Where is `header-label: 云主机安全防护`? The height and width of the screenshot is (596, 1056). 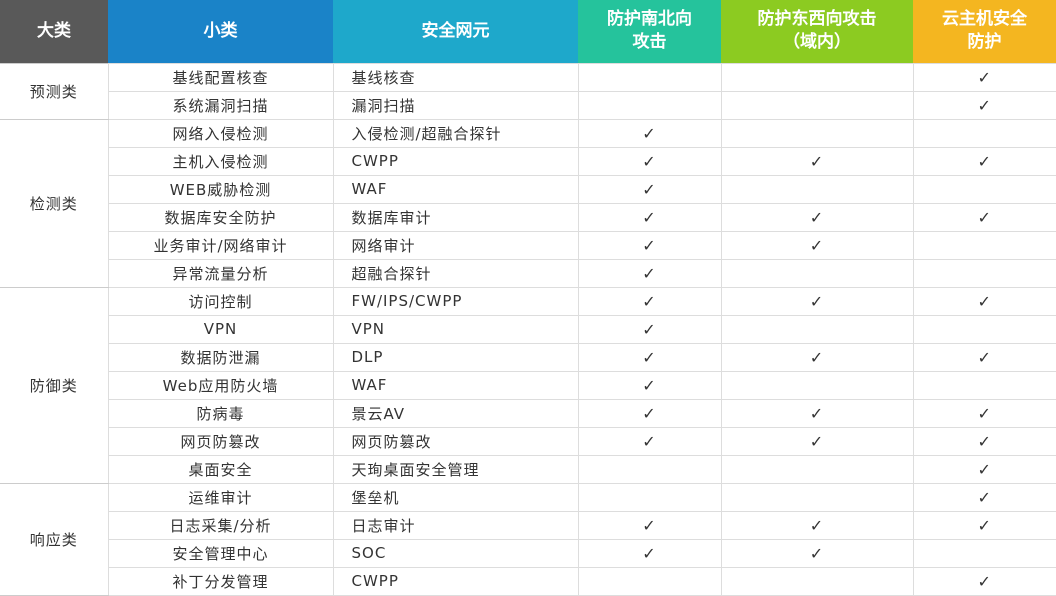 header-label: 云主机安全防护 is located at coordinates (984, 31).